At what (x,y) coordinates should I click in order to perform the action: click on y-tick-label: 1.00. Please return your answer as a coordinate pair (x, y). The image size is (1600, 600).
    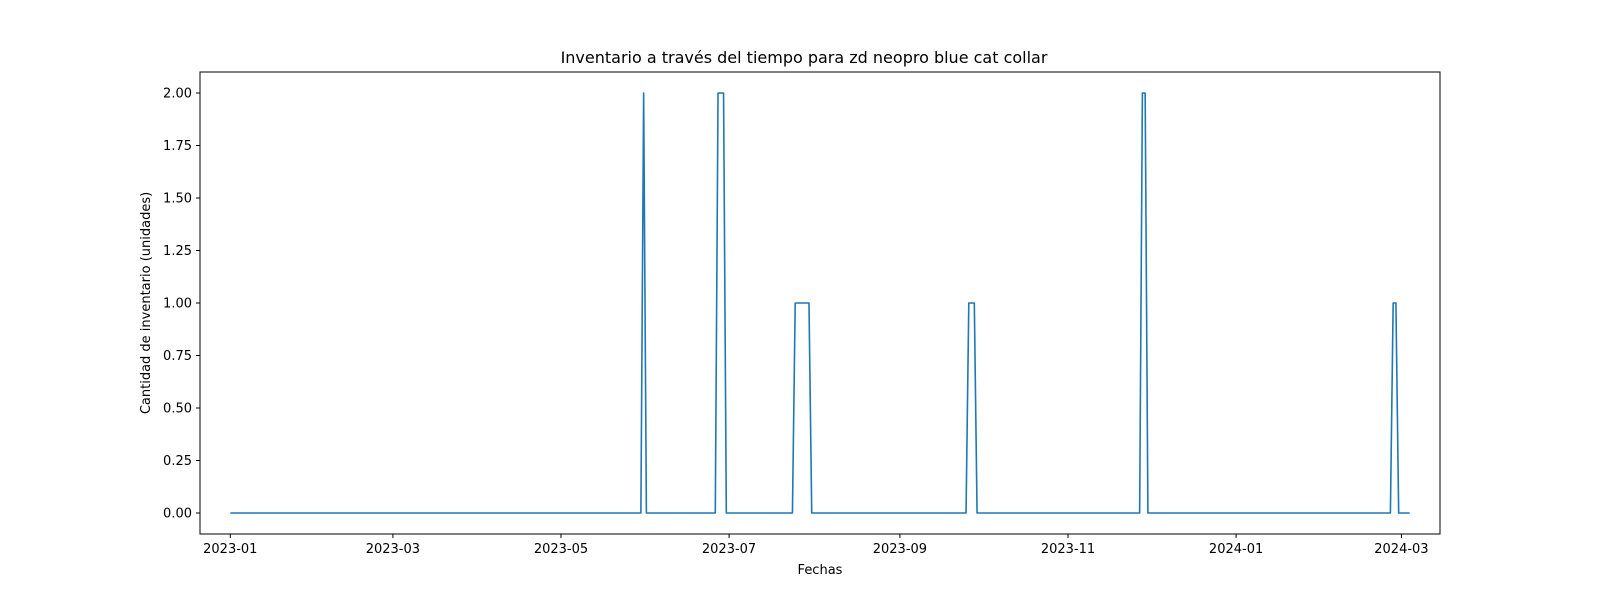
    Looking at the image, I should click on (177, 304).